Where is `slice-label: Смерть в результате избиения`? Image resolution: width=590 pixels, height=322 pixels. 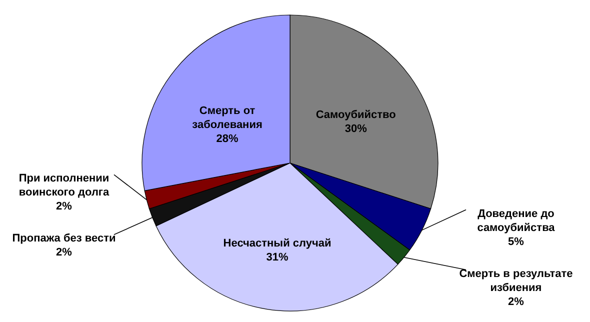 slice-label: Смерть в результате избиения is located at coordinates (516, 281).